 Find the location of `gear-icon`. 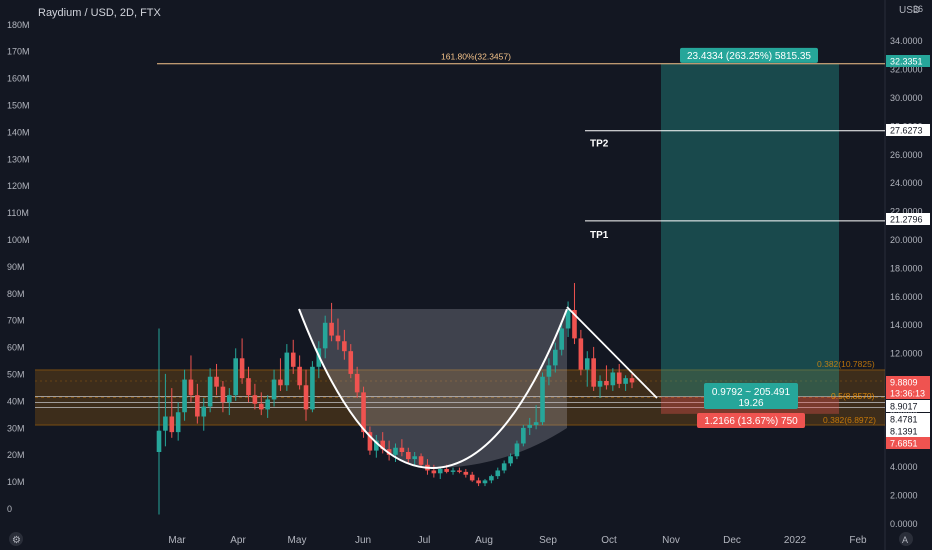

gear-icon is located at coordinates (16, 539).